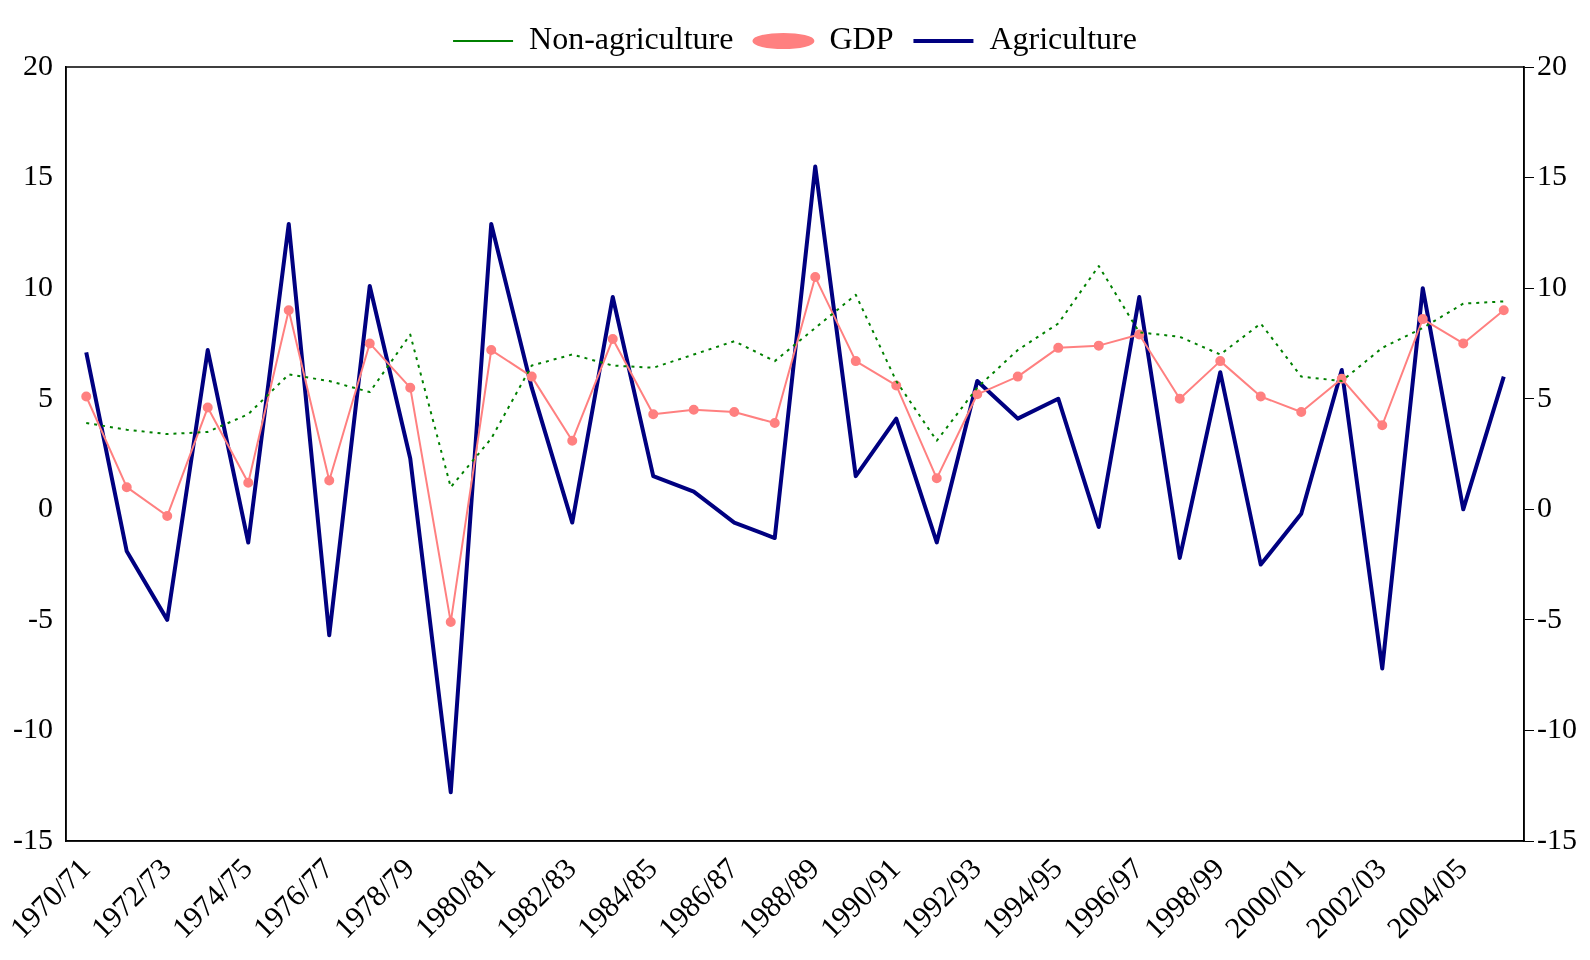 The image size is (1590, 960). What do you see at coordinates (45, 396) in the screenshot?
I see `y-tick-label: 5` at bounding box center [45, 396].